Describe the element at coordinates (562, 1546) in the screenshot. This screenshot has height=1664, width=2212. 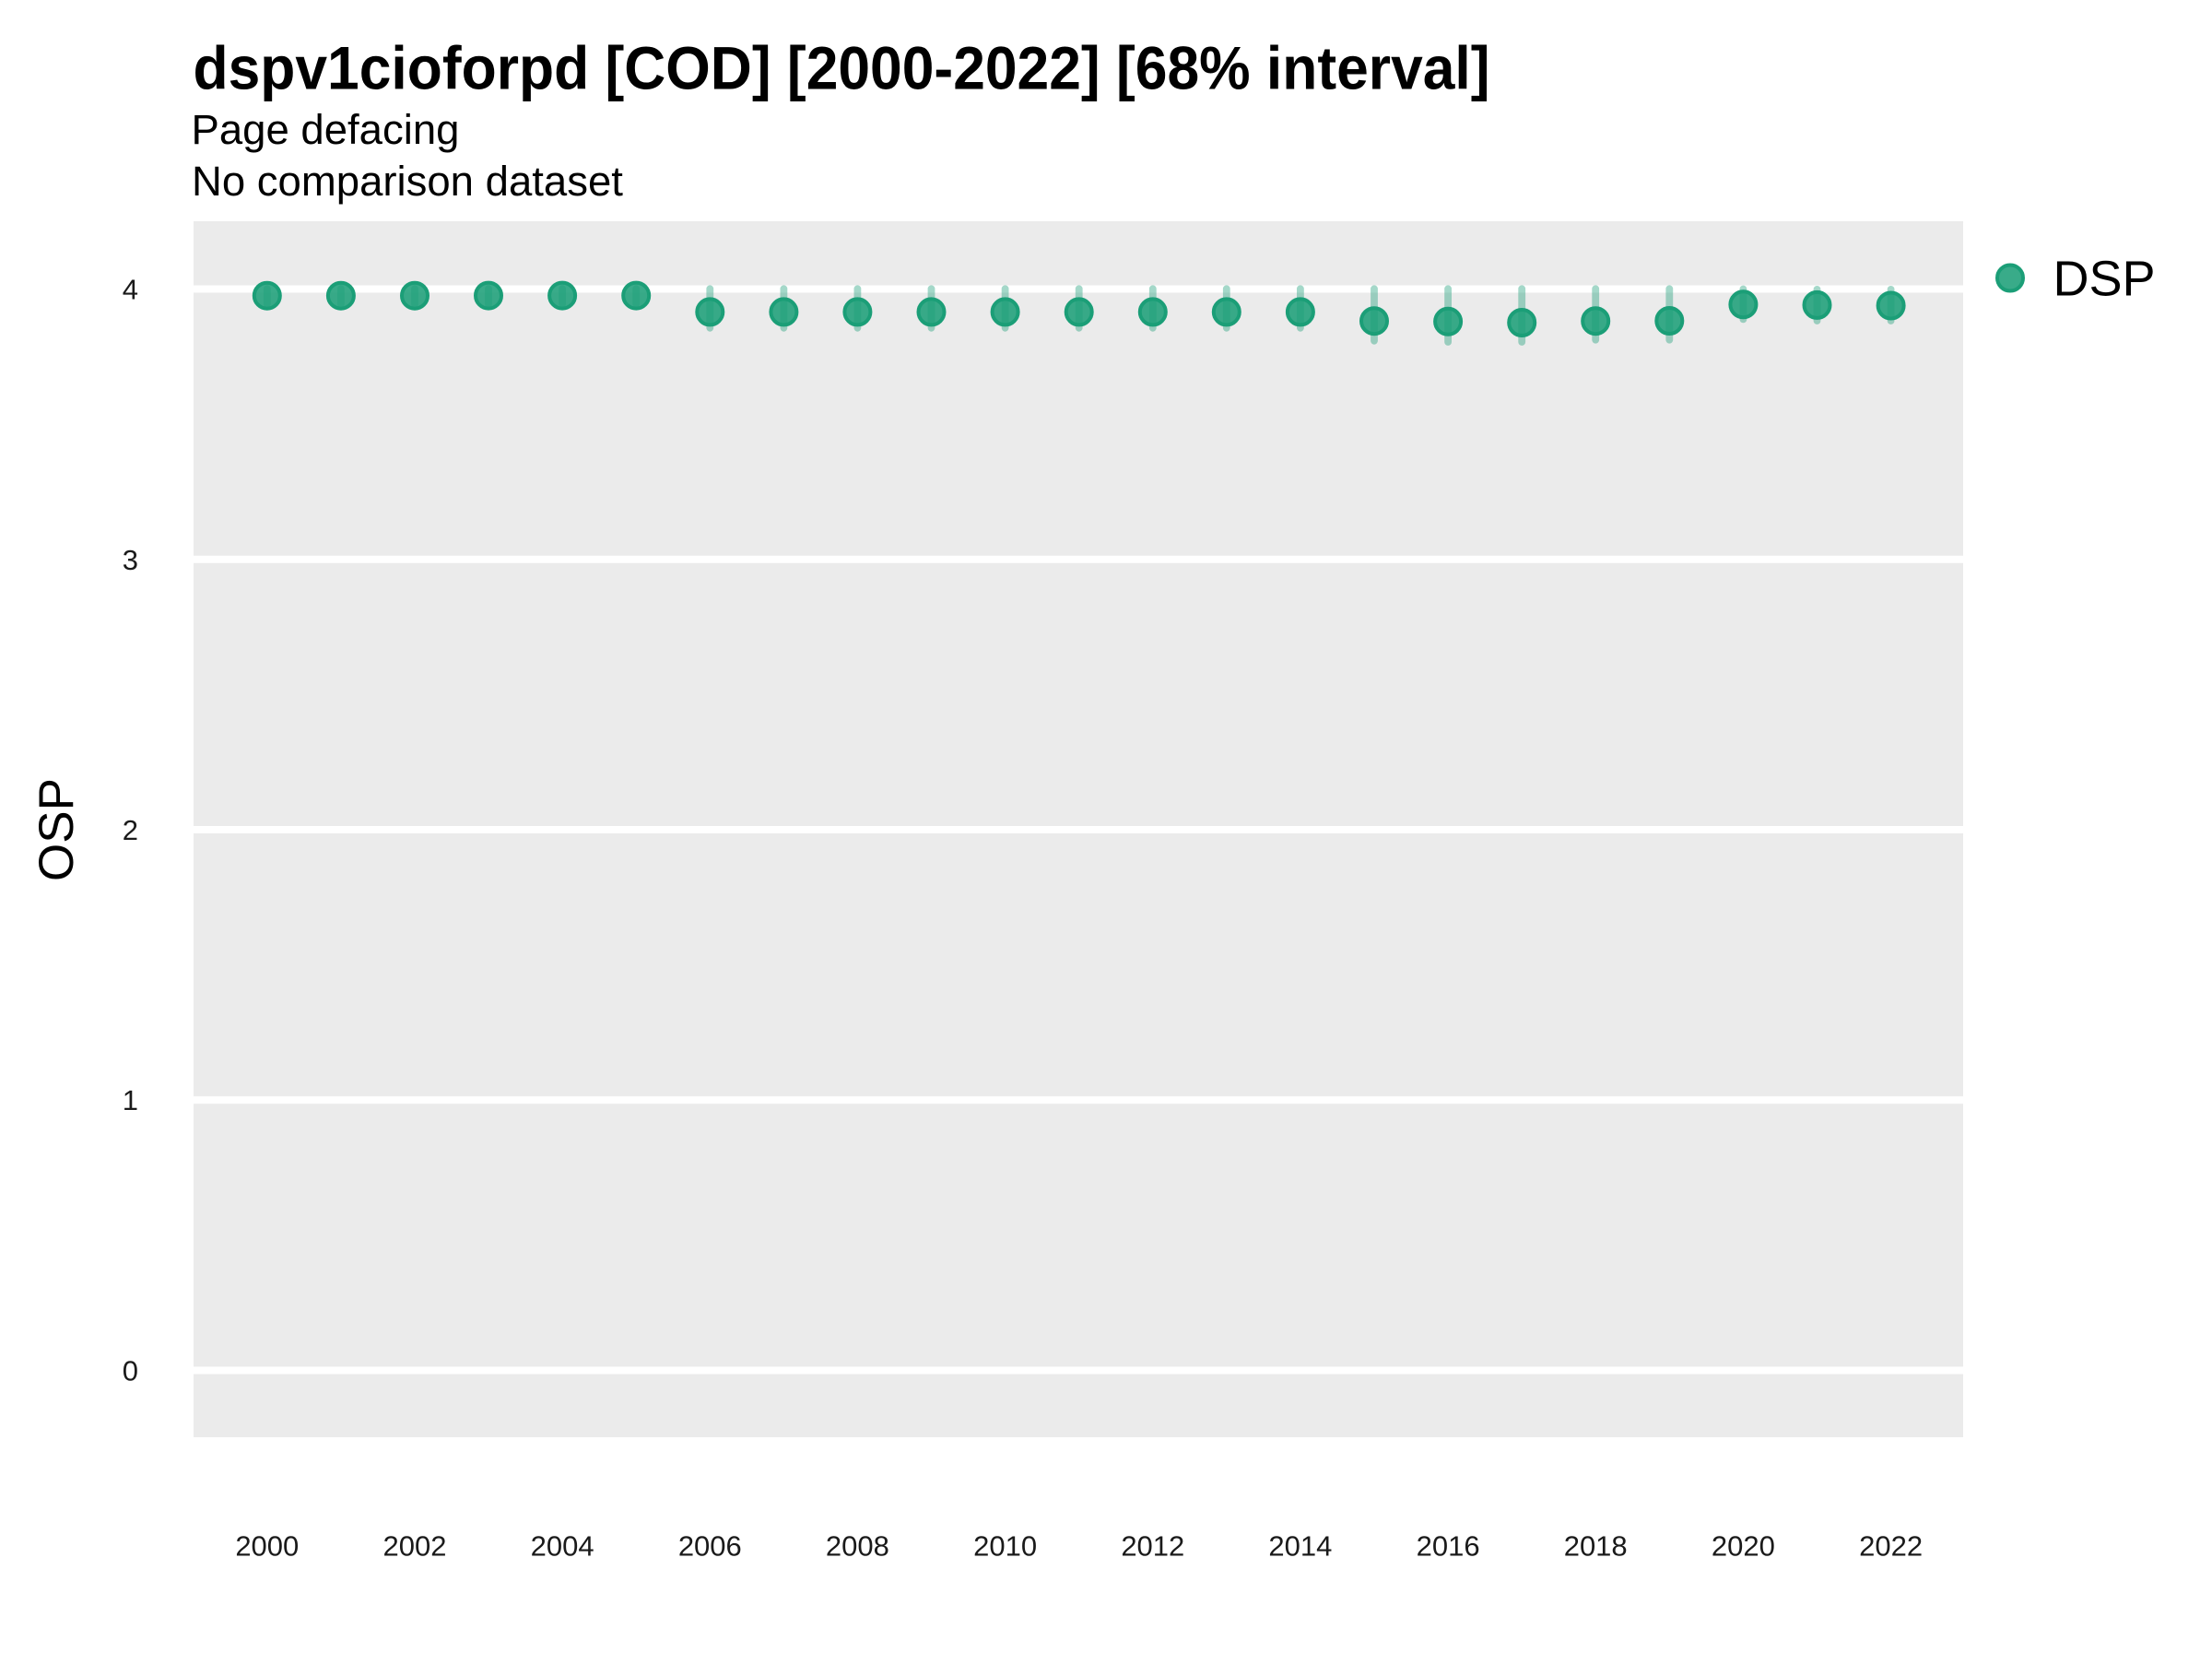
I see `svg-text: 2004` at that location.